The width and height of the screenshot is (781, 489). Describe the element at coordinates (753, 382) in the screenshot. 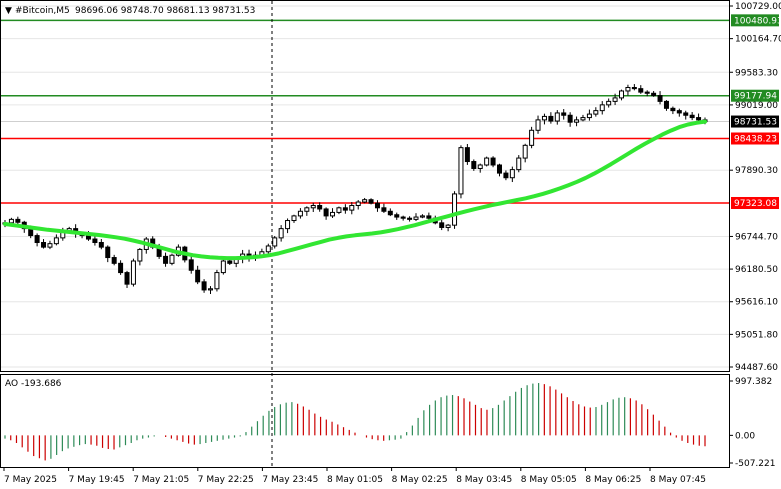

I see `ao-tick-label: 997.382` at that location.